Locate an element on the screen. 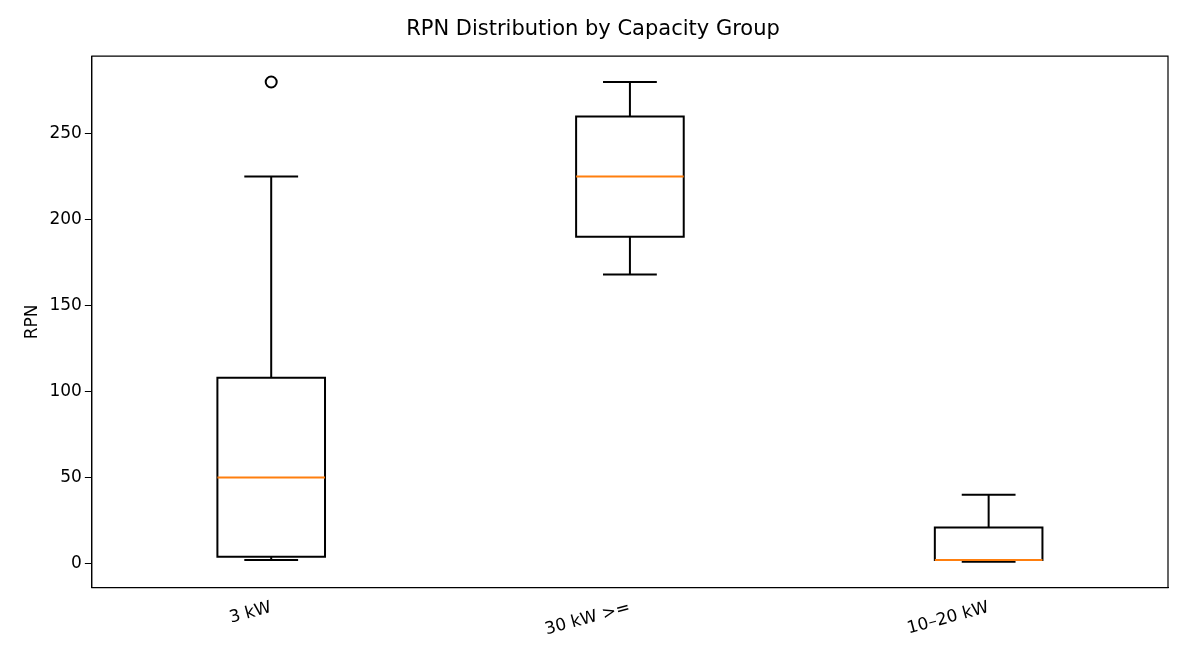 The image size is (1191, 656). x-tick-label: 3 kW is located at coordinates (250, 611).